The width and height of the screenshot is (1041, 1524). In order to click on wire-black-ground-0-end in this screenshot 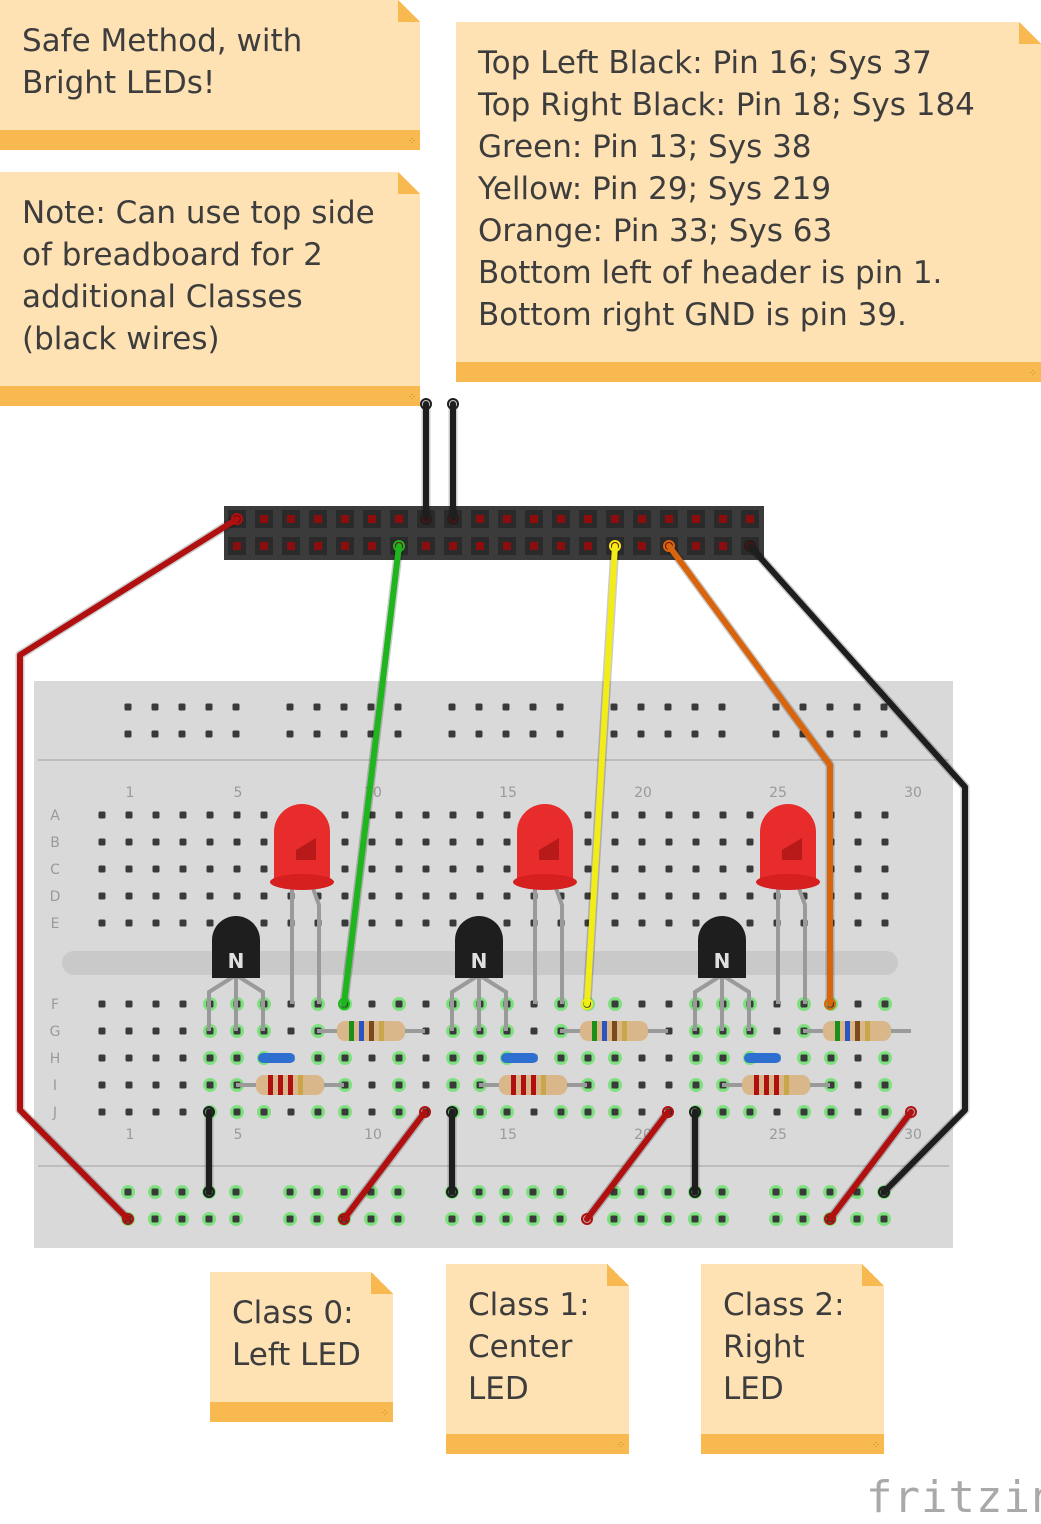, I will do `click(209, 1192)`.